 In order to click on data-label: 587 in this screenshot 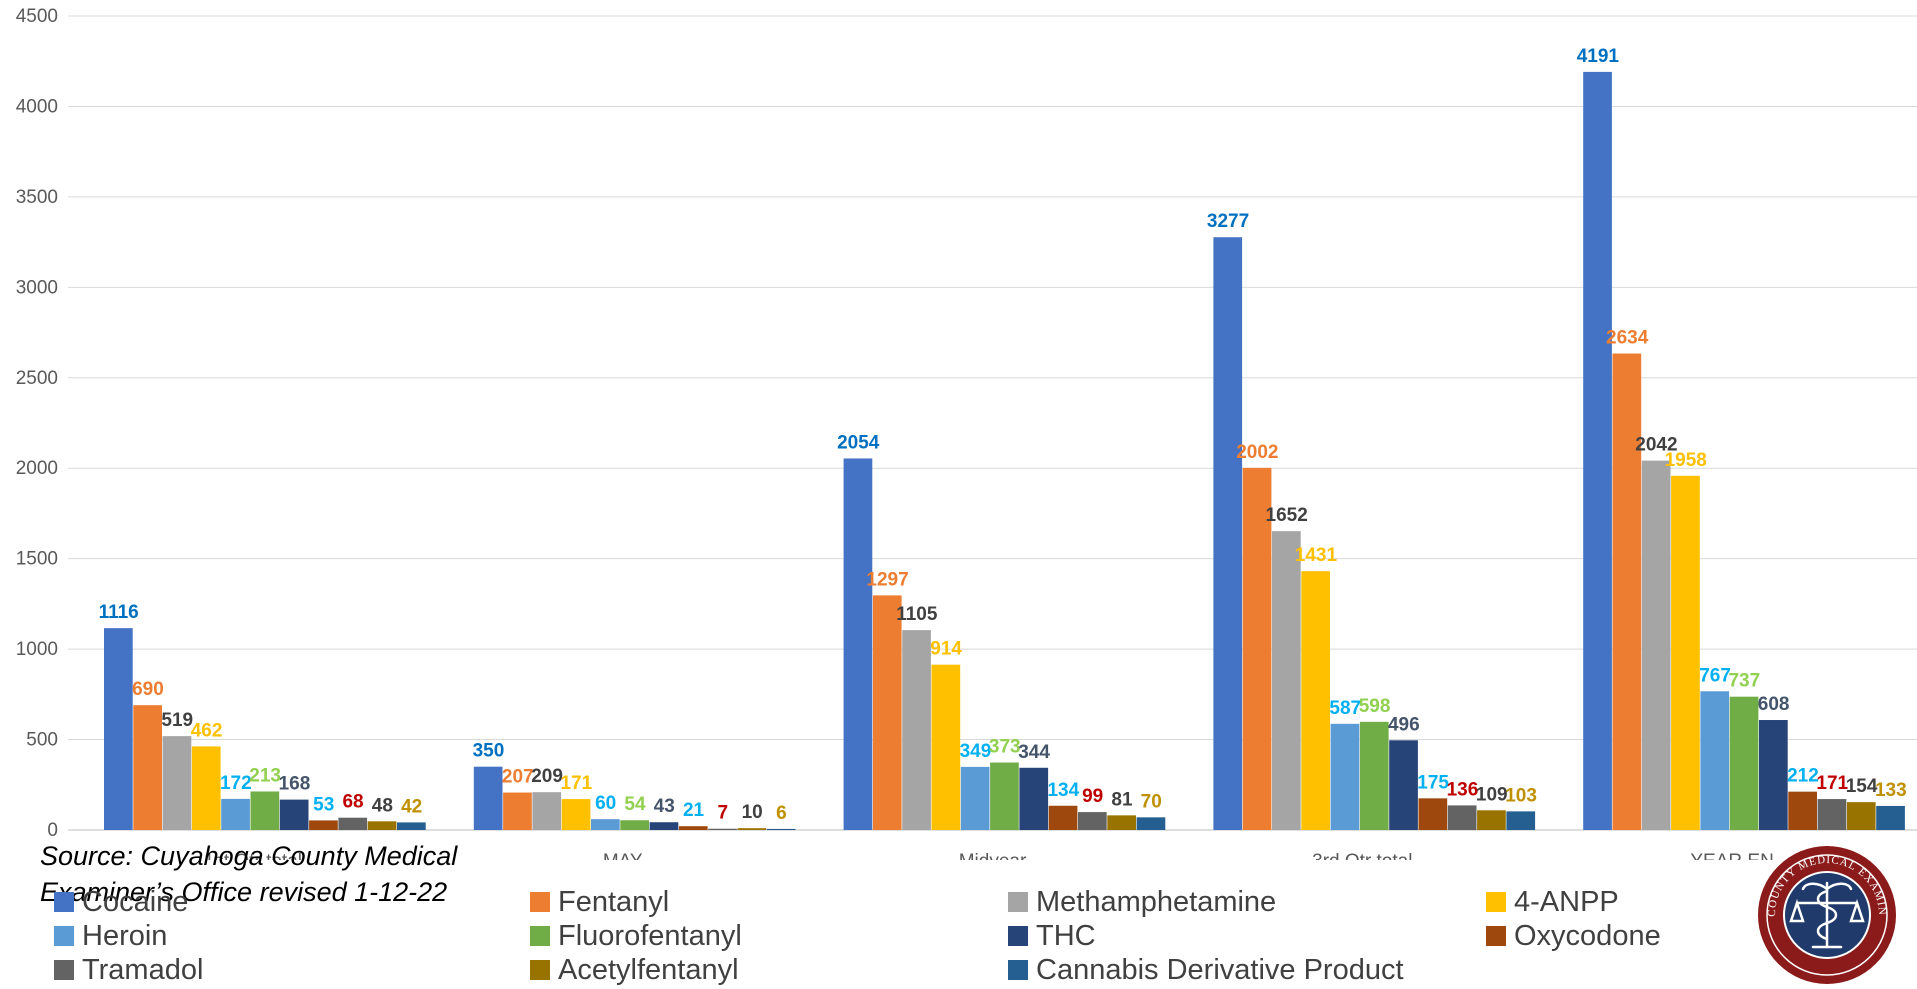, I will do `click(1345, 708)`.